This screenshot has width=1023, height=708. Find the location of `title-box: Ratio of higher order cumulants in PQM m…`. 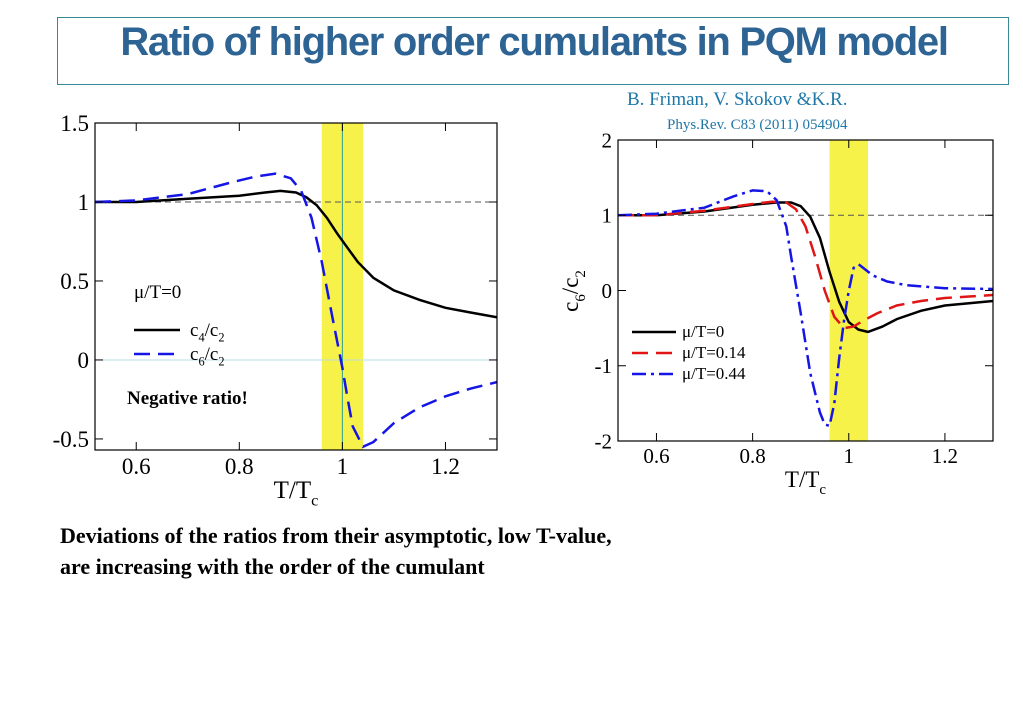

title-box: Ratio of higher order cumulants in PQM m… is located at coordinates (533, 51).